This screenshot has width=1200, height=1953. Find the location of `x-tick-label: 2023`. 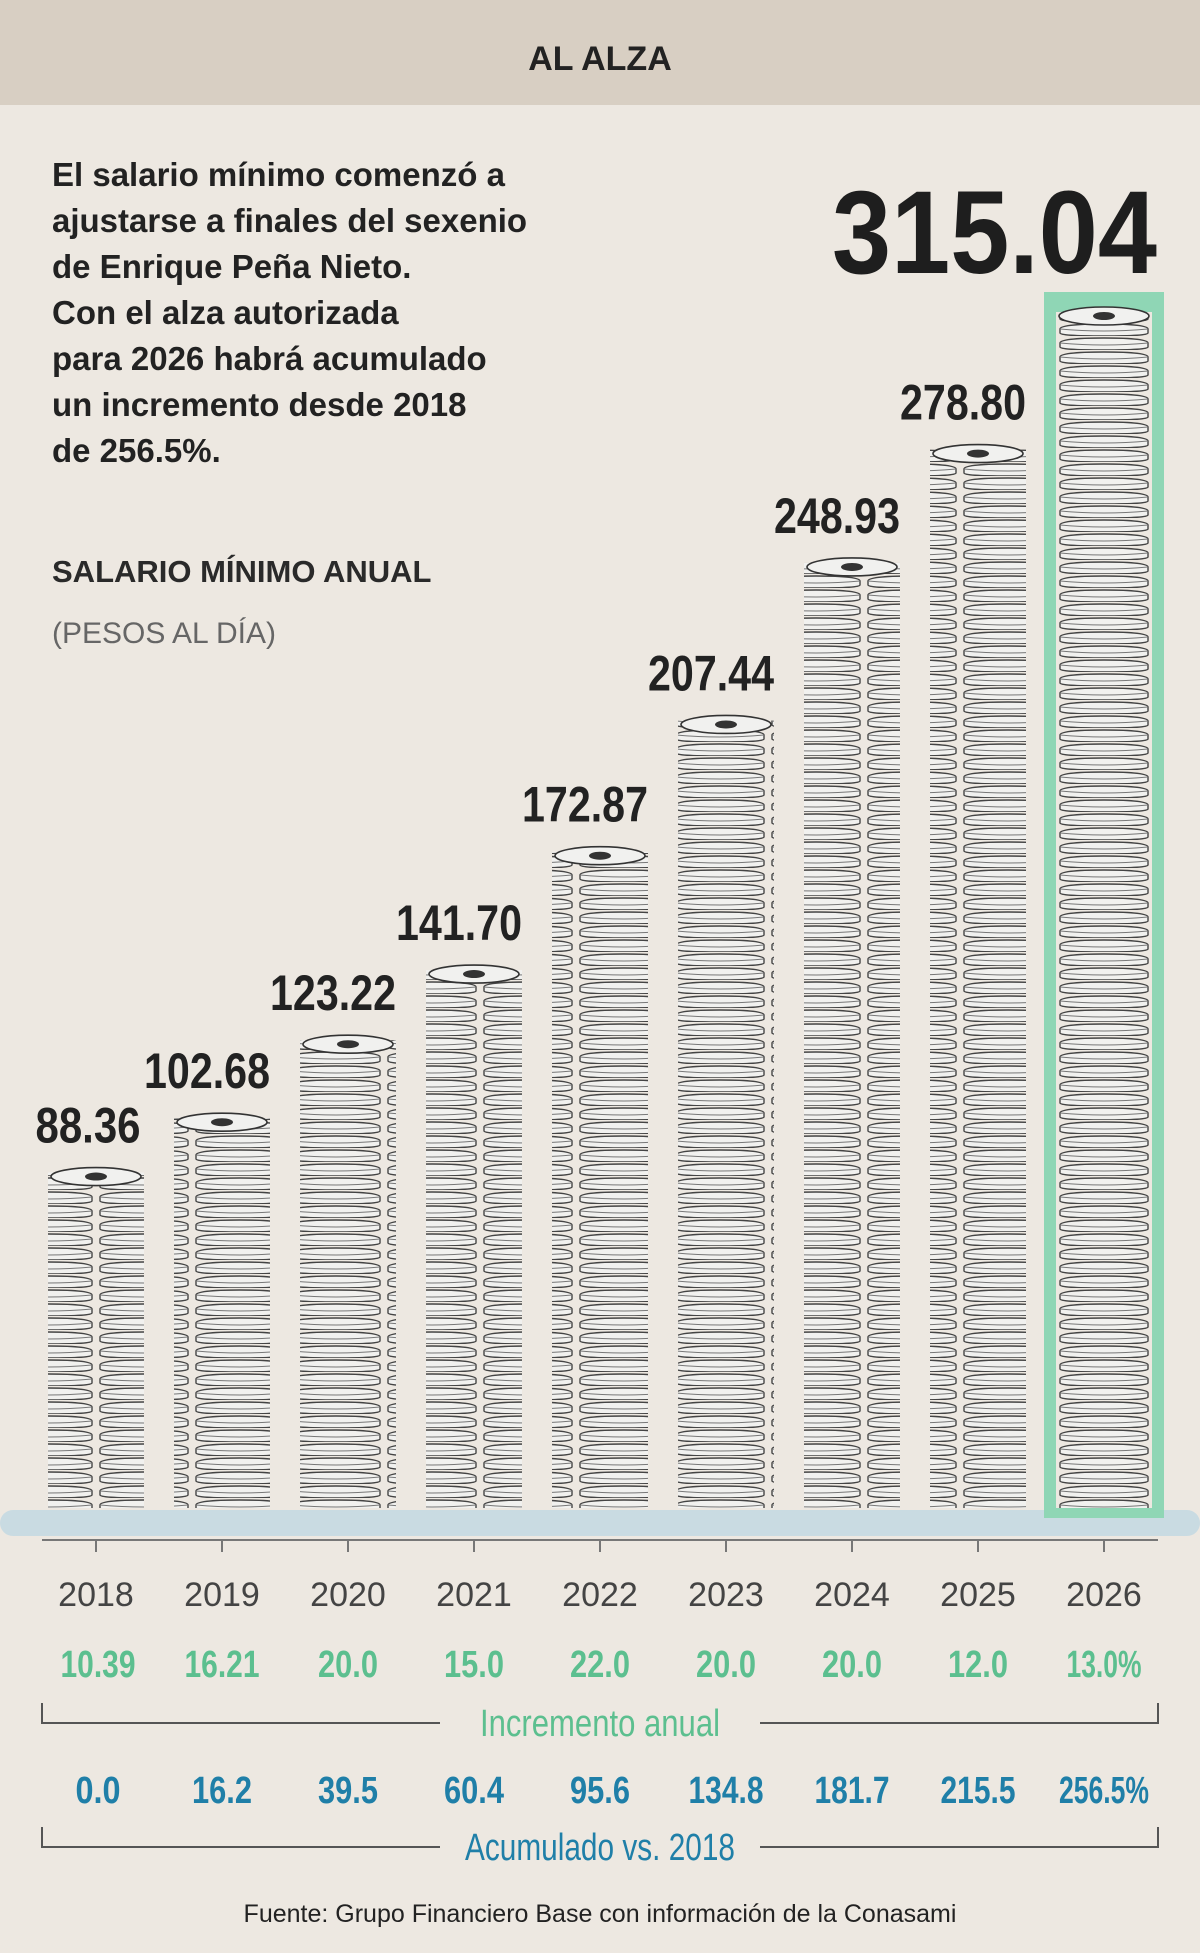

x-tick-label: 2023 is located at coordinates (726, 1595).